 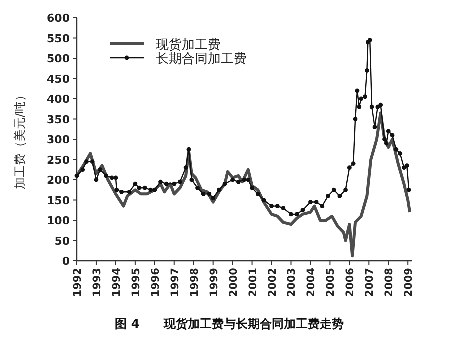 What do you see at coordinates (214, 283) in the screenshot?
I see `x-tick-label: 1999` at bounding box center [214, 283].